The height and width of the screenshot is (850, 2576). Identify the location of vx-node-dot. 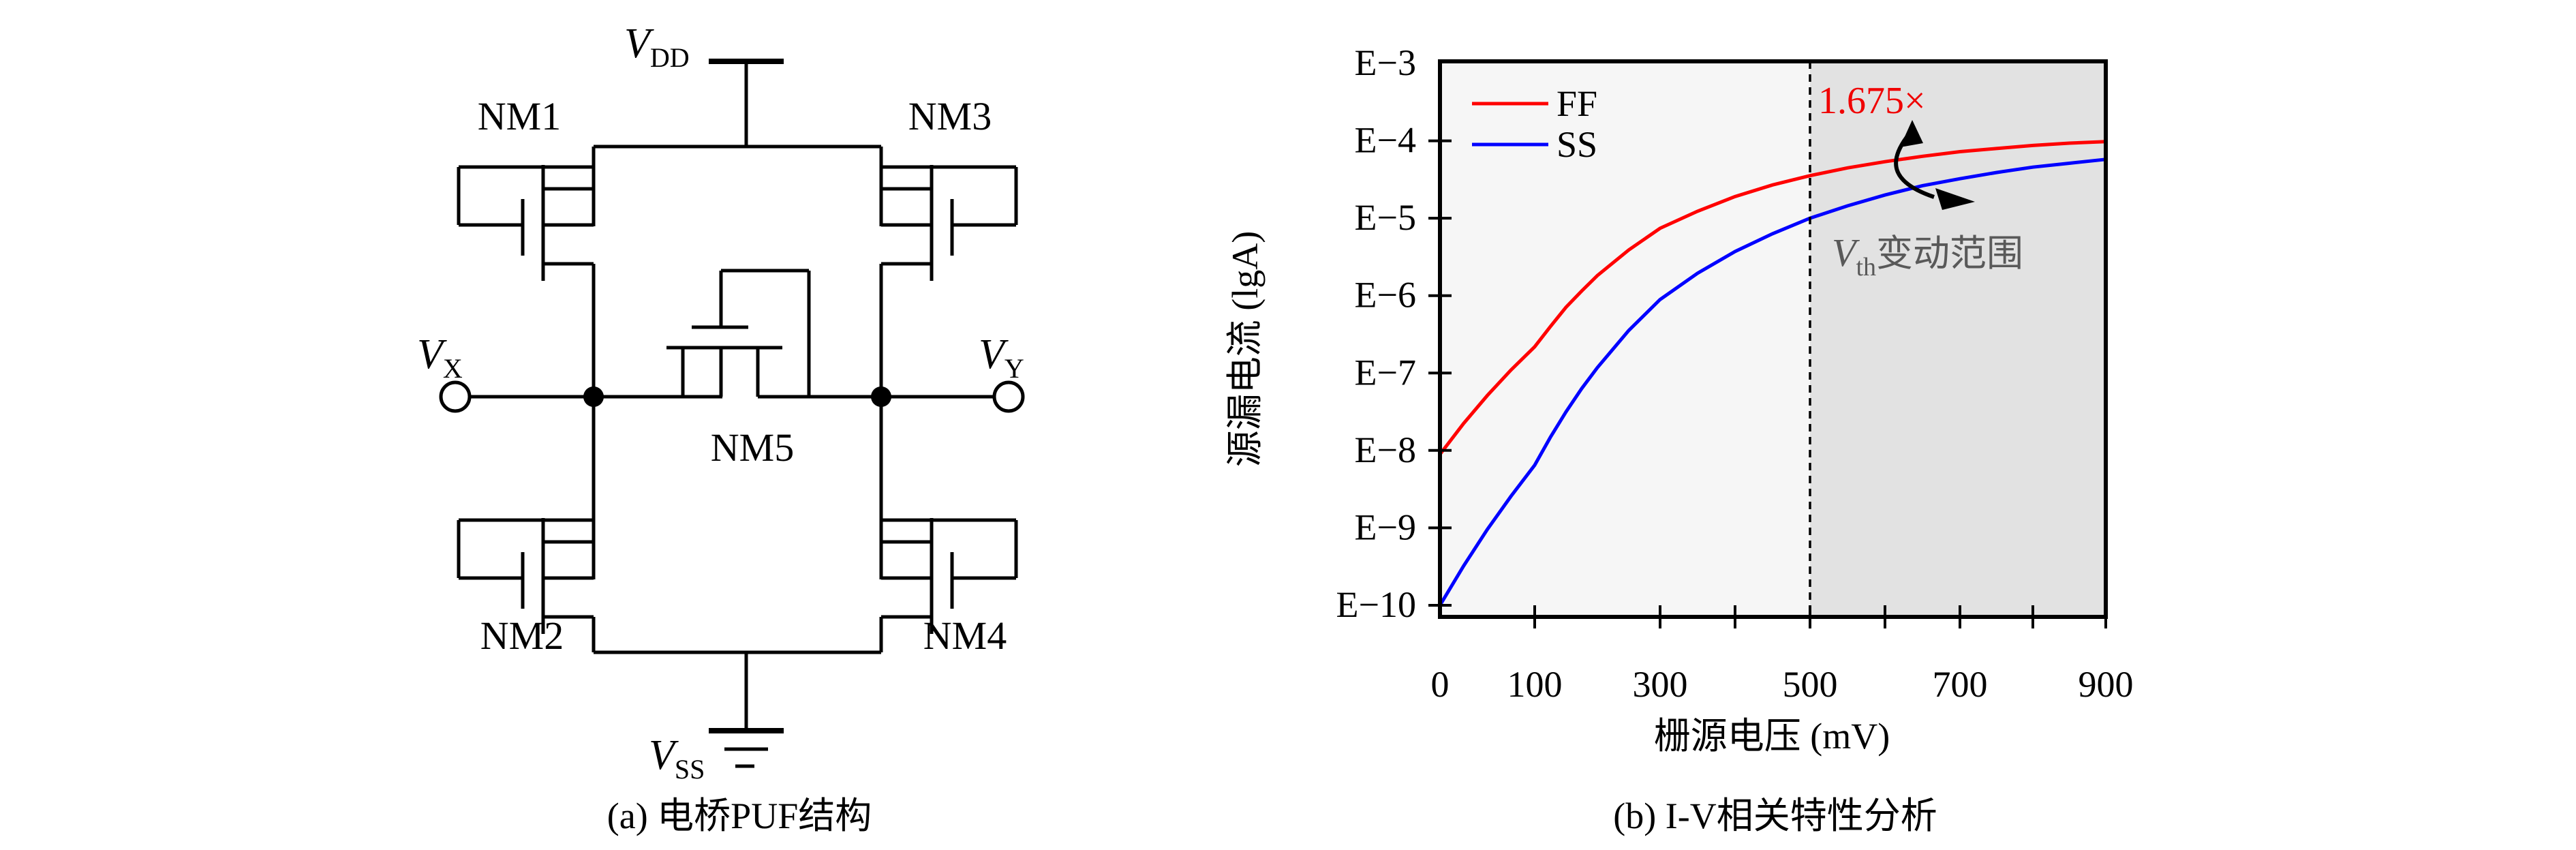
(593, 396).